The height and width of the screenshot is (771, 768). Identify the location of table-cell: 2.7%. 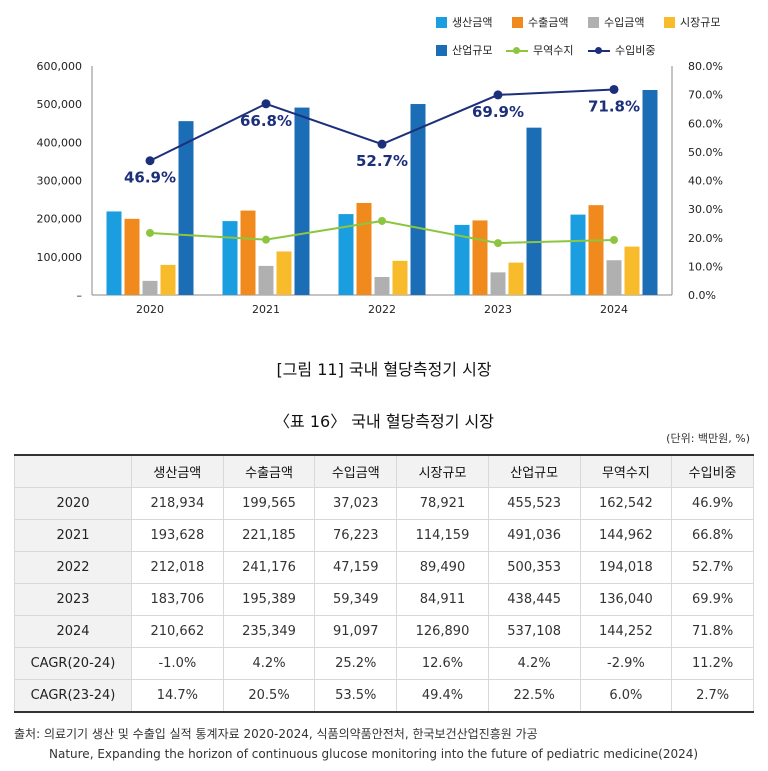
(712, 696).